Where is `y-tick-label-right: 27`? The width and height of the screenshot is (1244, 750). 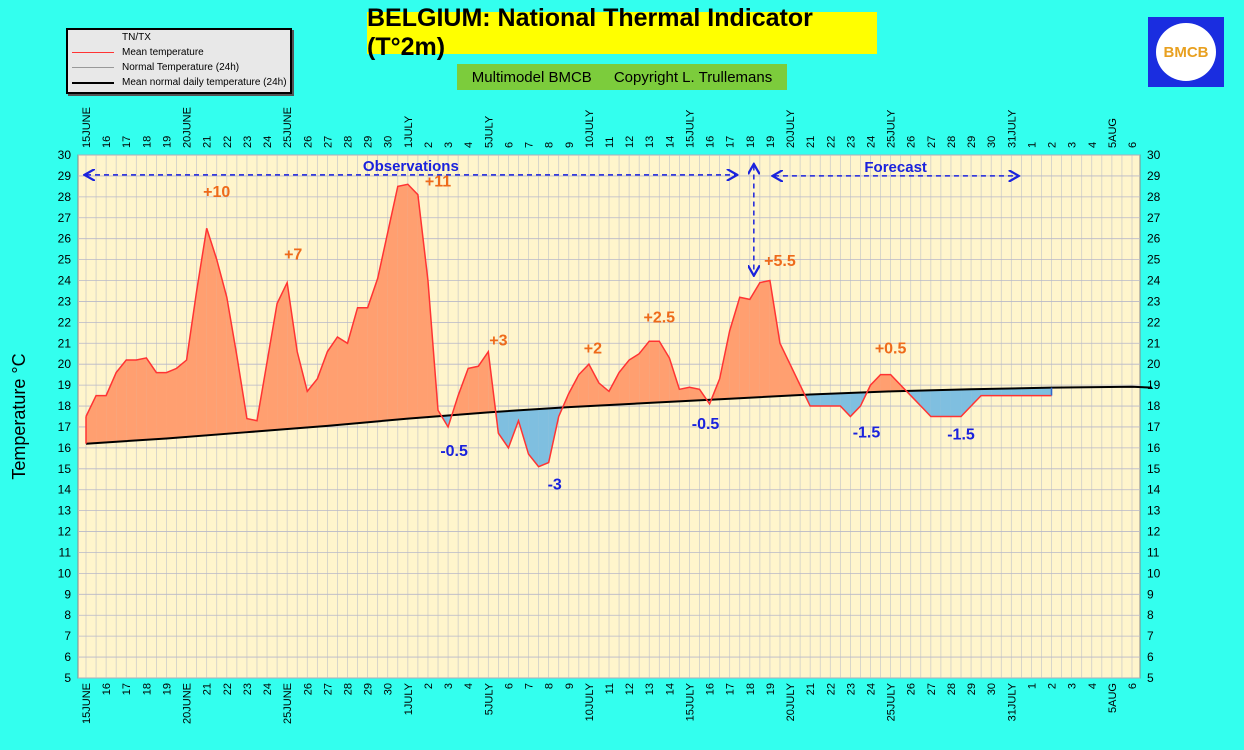
y-tick-label-right: 27 is located at coordinates (1154, 218).